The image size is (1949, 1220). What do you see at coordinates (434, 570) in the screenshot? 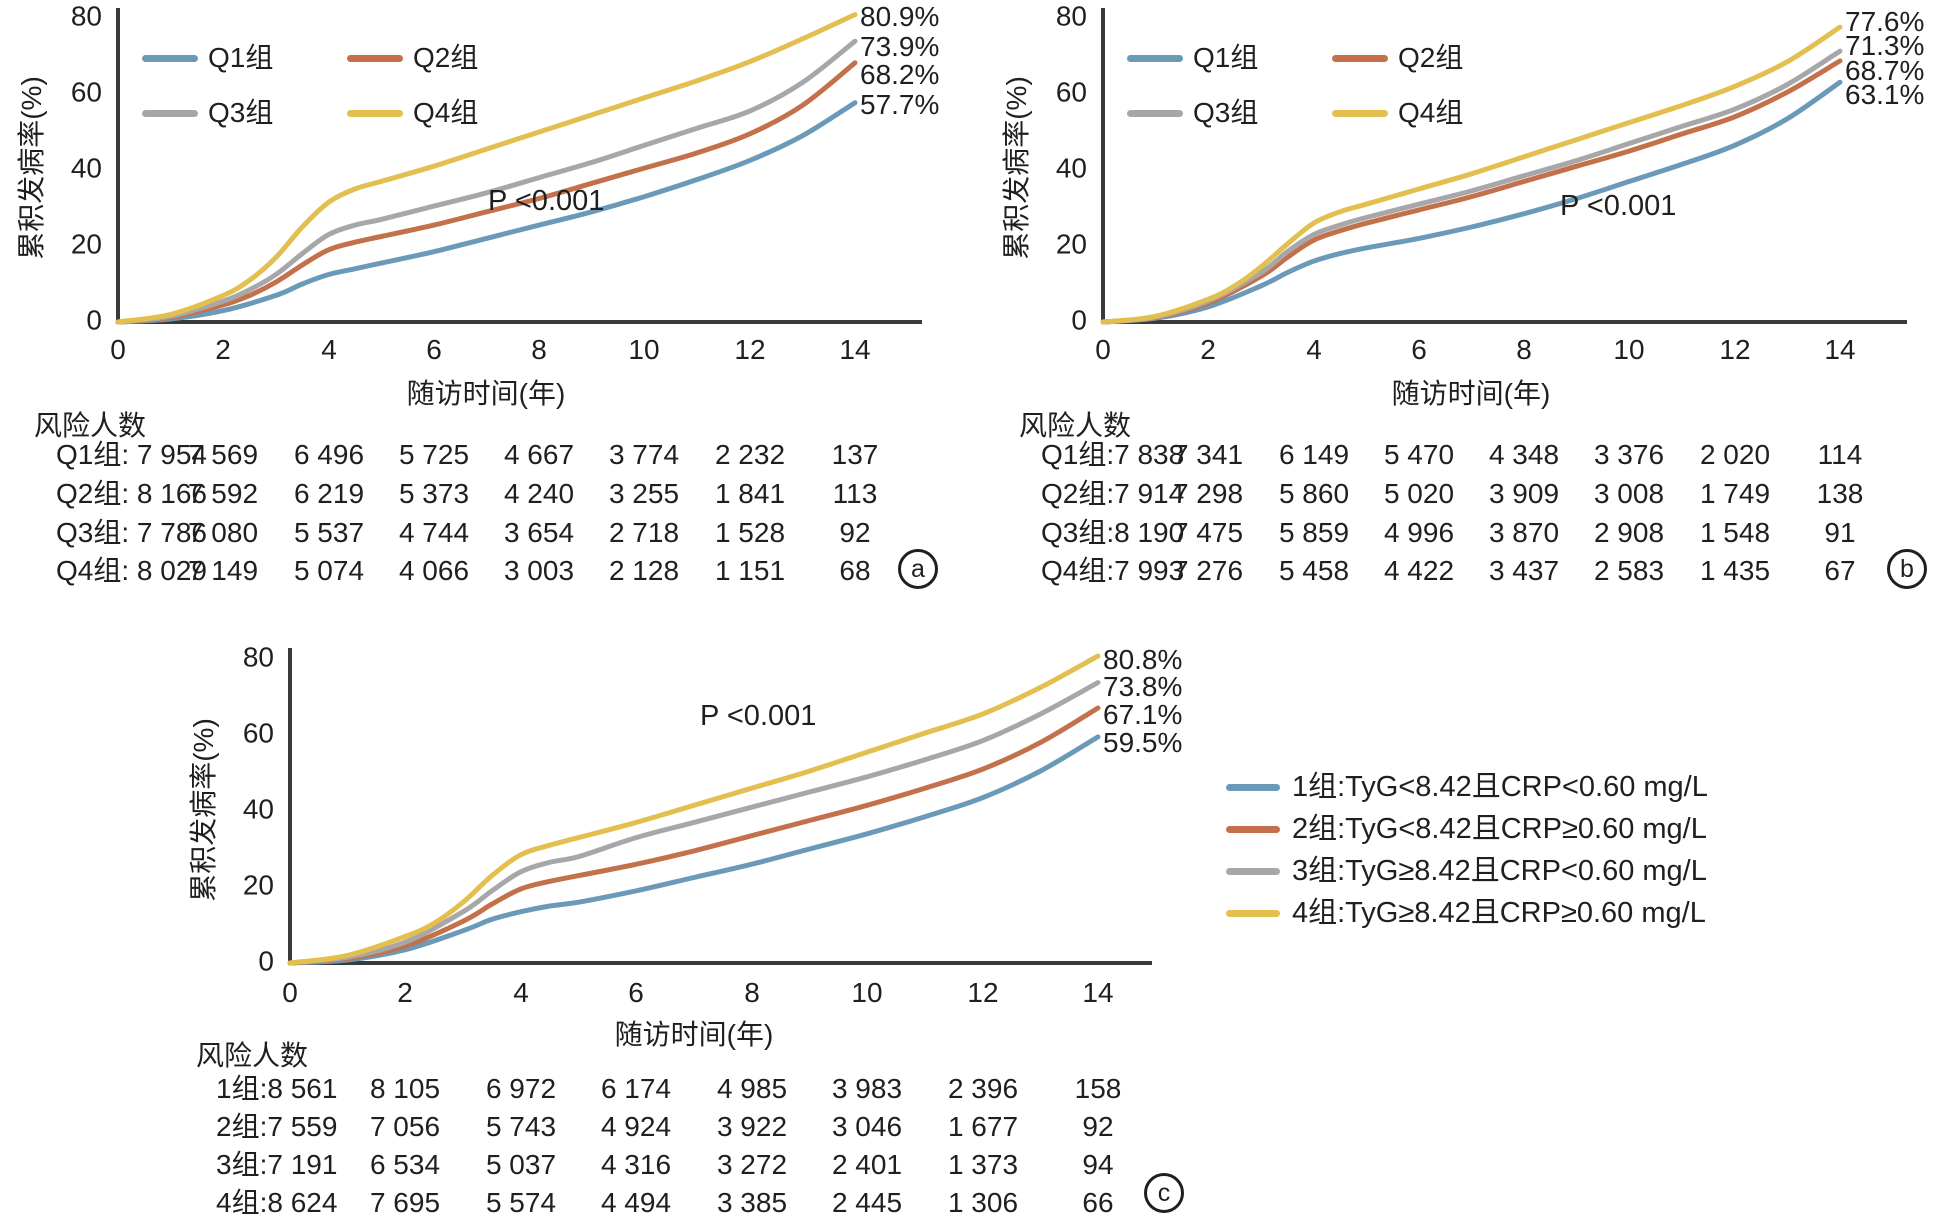
I see `risk-count: 4 066` at bounding box center [434, 570].